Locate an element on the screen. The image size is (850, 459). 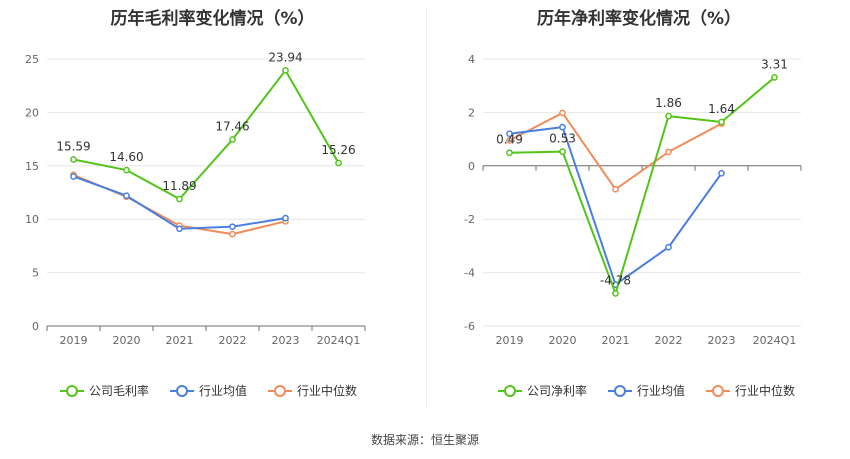
gross-margin-y-tick-label: 25 is located at coordinates (32, 59).